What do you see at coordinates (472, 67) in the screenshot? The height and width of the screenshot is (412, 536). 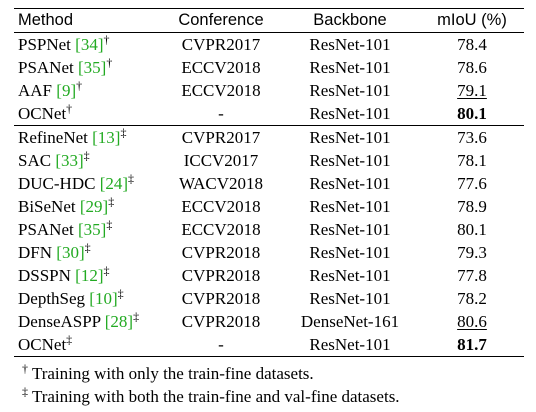 I see `miou-cell: 78.6` at bounding box center [472, 67].